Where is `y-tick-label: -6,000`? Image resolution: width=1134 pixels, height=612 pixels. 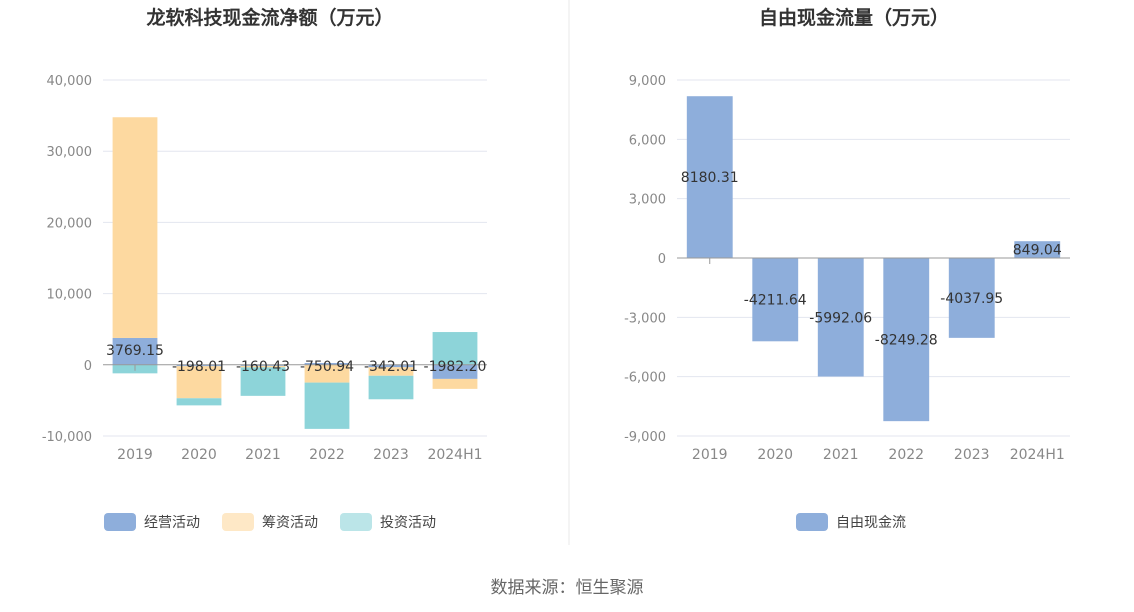
y-tick-label: -6,000 is located at coordinates (645, 378).